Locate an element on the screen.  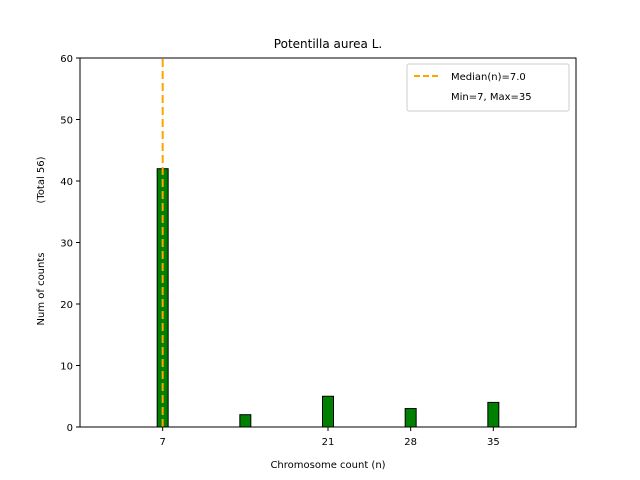
y-tick-label: 50 is located at coordinates (66, 121).